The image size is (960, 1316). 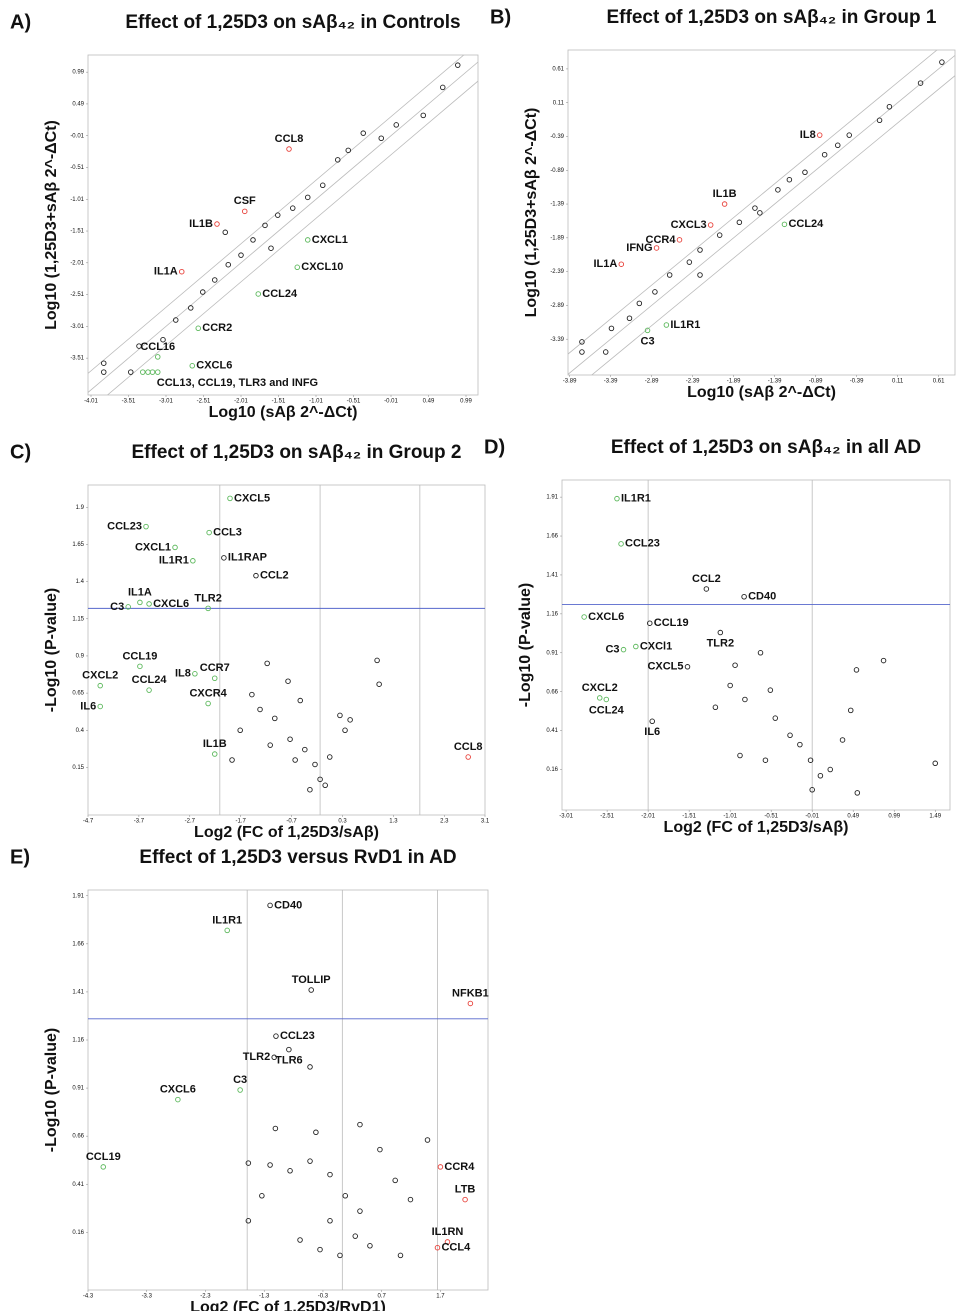 I want to click on point-label: IL1R1, so click(x=685, y=325).